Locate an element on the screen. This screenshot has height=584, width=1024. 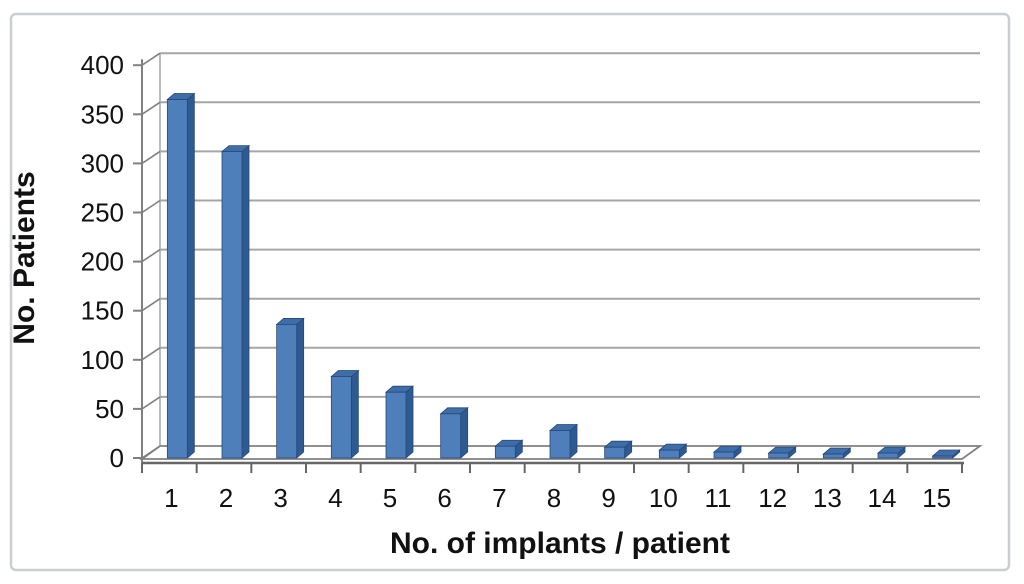
x-tick-label-2: 2 is located at coordinates (226, 498).